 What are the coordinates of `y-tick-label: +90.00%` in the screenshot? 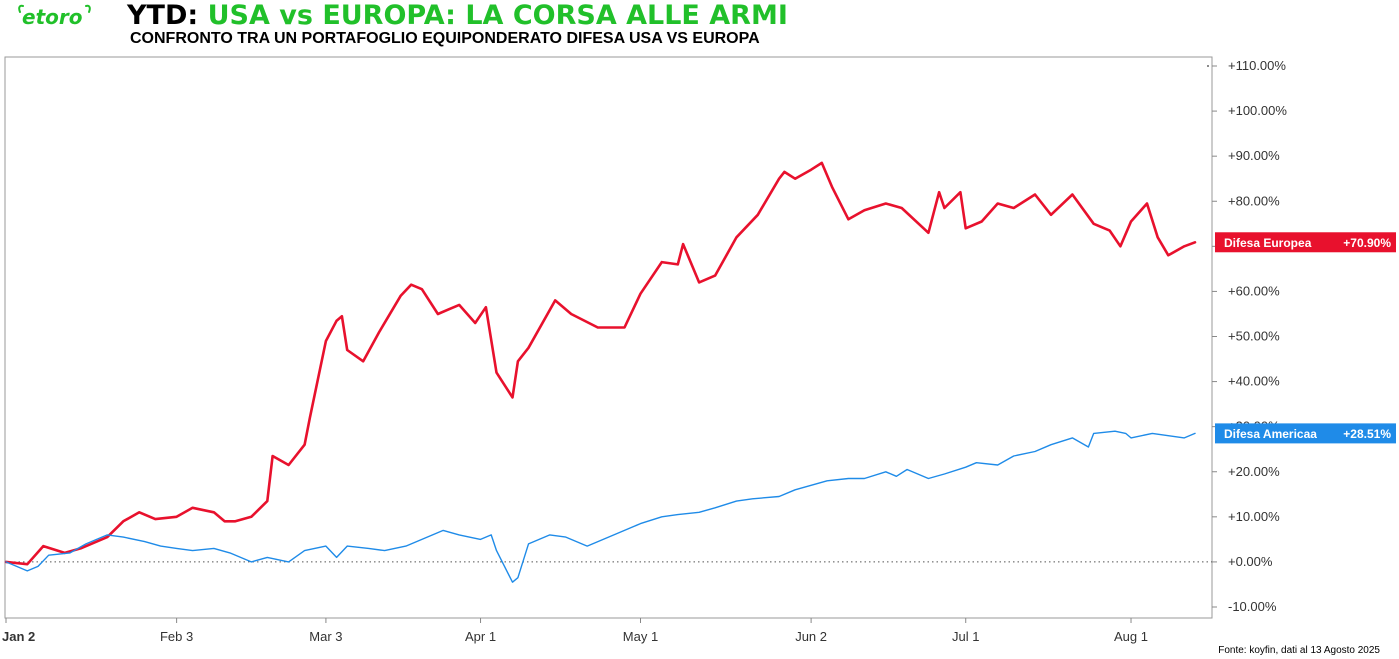 It's located at (1254, 155).